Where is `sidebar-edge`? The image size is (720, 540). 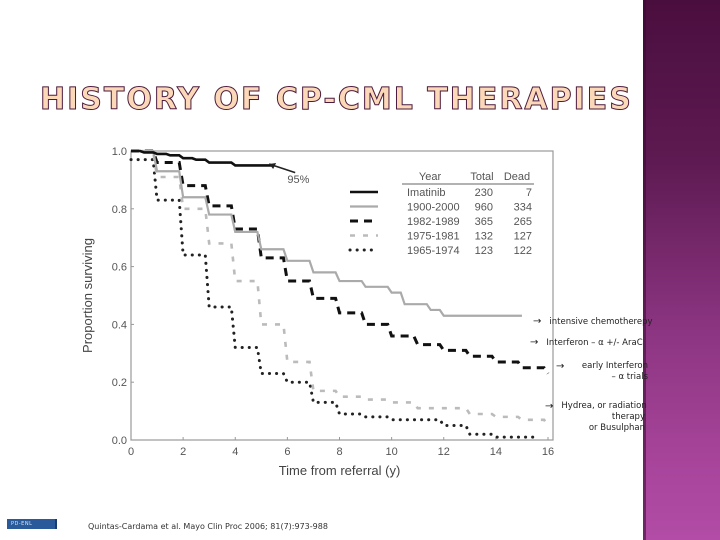 sidebar-edge is located at coordinates (644, 270).